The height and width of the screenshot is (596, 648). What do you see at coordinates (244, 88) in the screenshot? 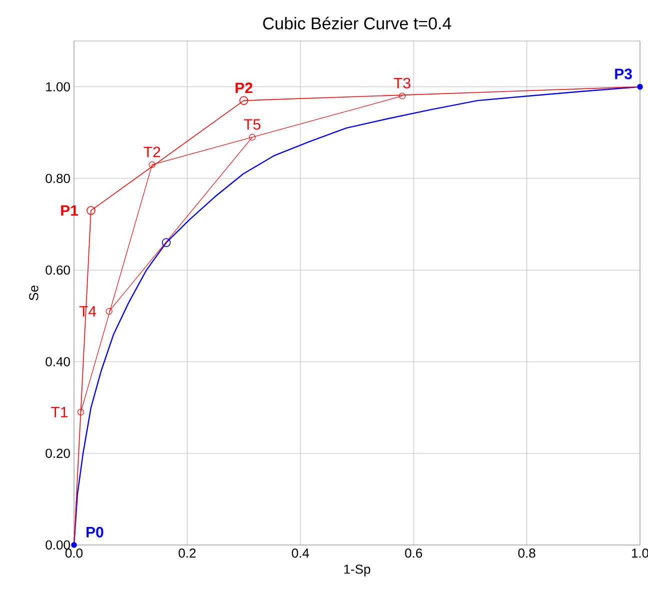
I see `annotation: P2` at bounding box center [244, 88].